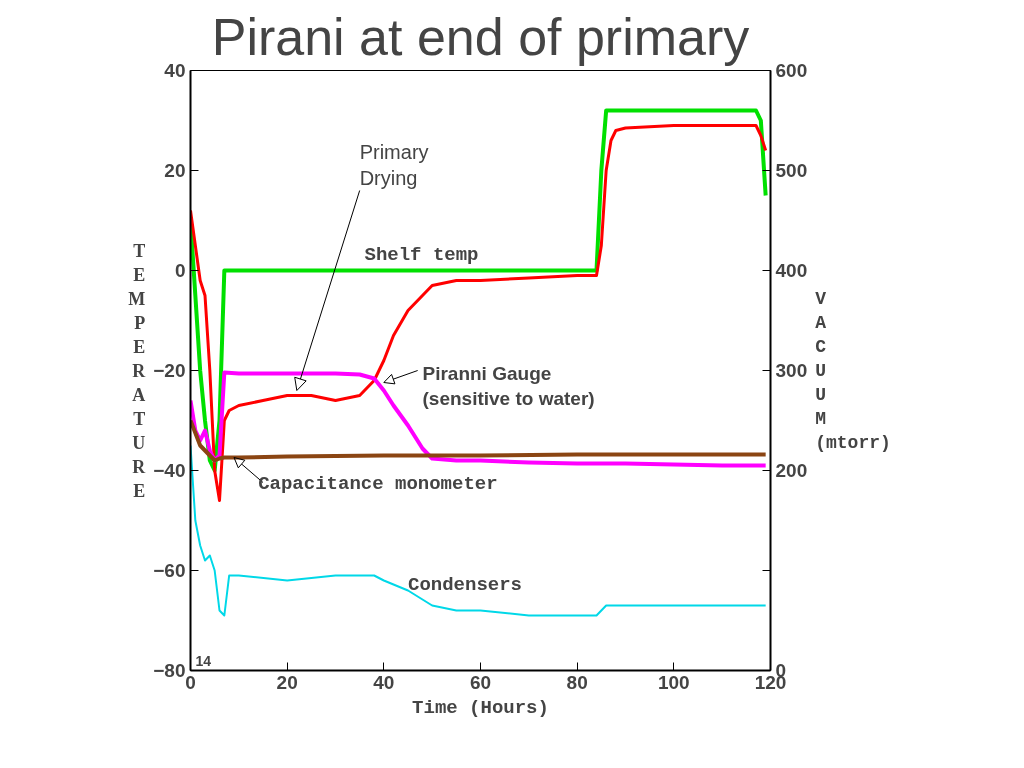 The width and height of the screenshot is (1024, 768). What do you see at coordinates (378, 483) in the screenshot?
I see `series-label: Capacitance monometer` at bounding box center [378, 483].